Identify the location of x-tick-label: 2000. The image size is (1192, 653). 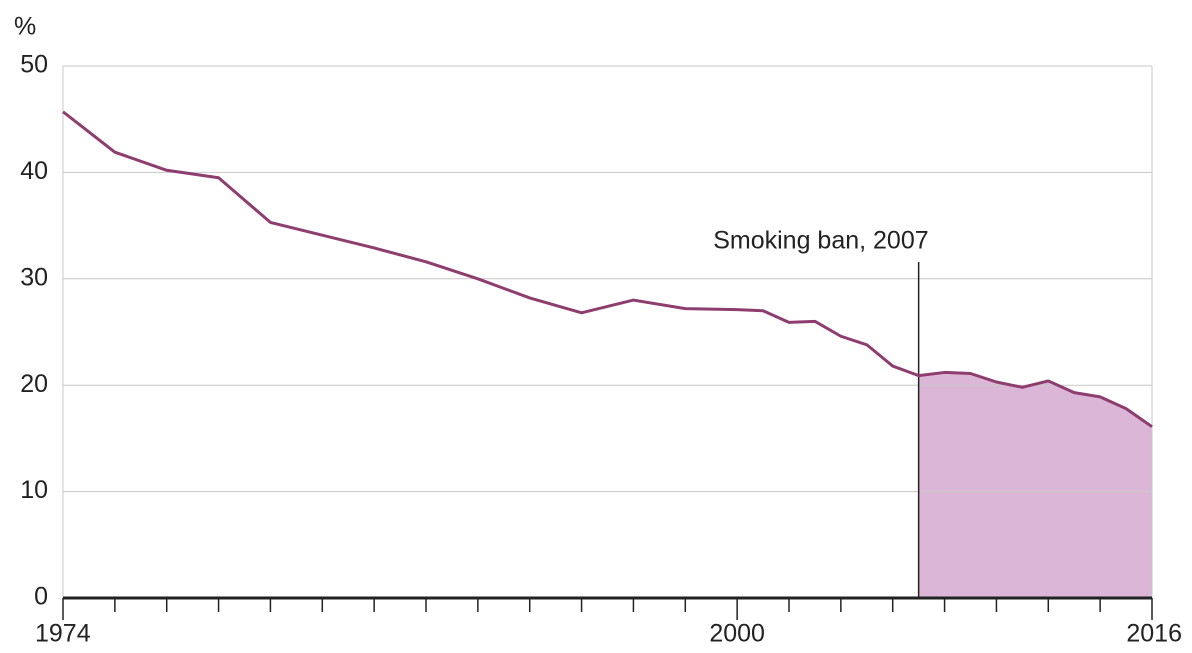
(737, 634).